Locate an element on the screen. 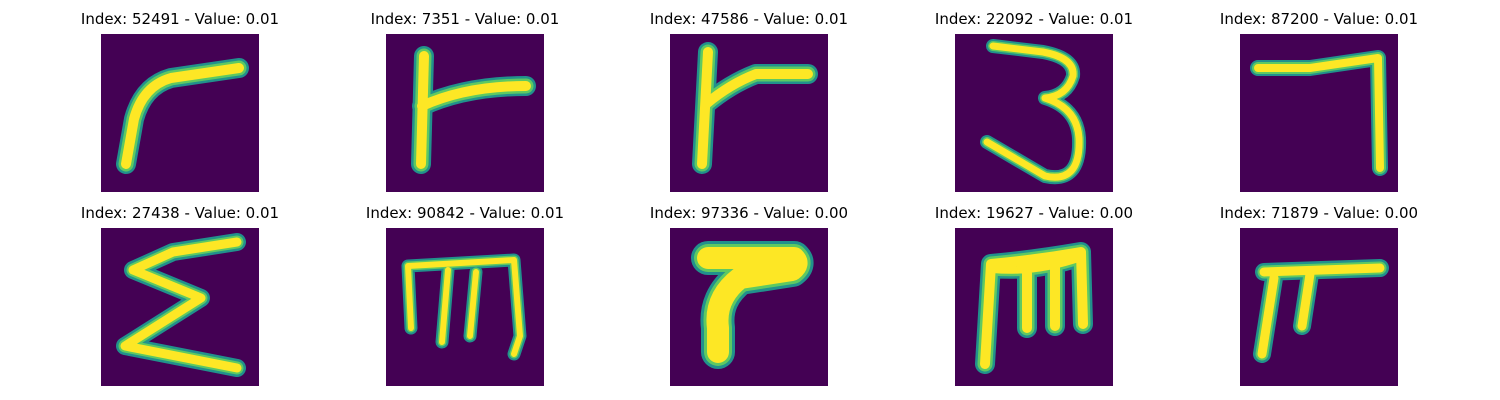  panel-2: Index: 7351 - Value: 0.01 is located at coordinates (465, 96).